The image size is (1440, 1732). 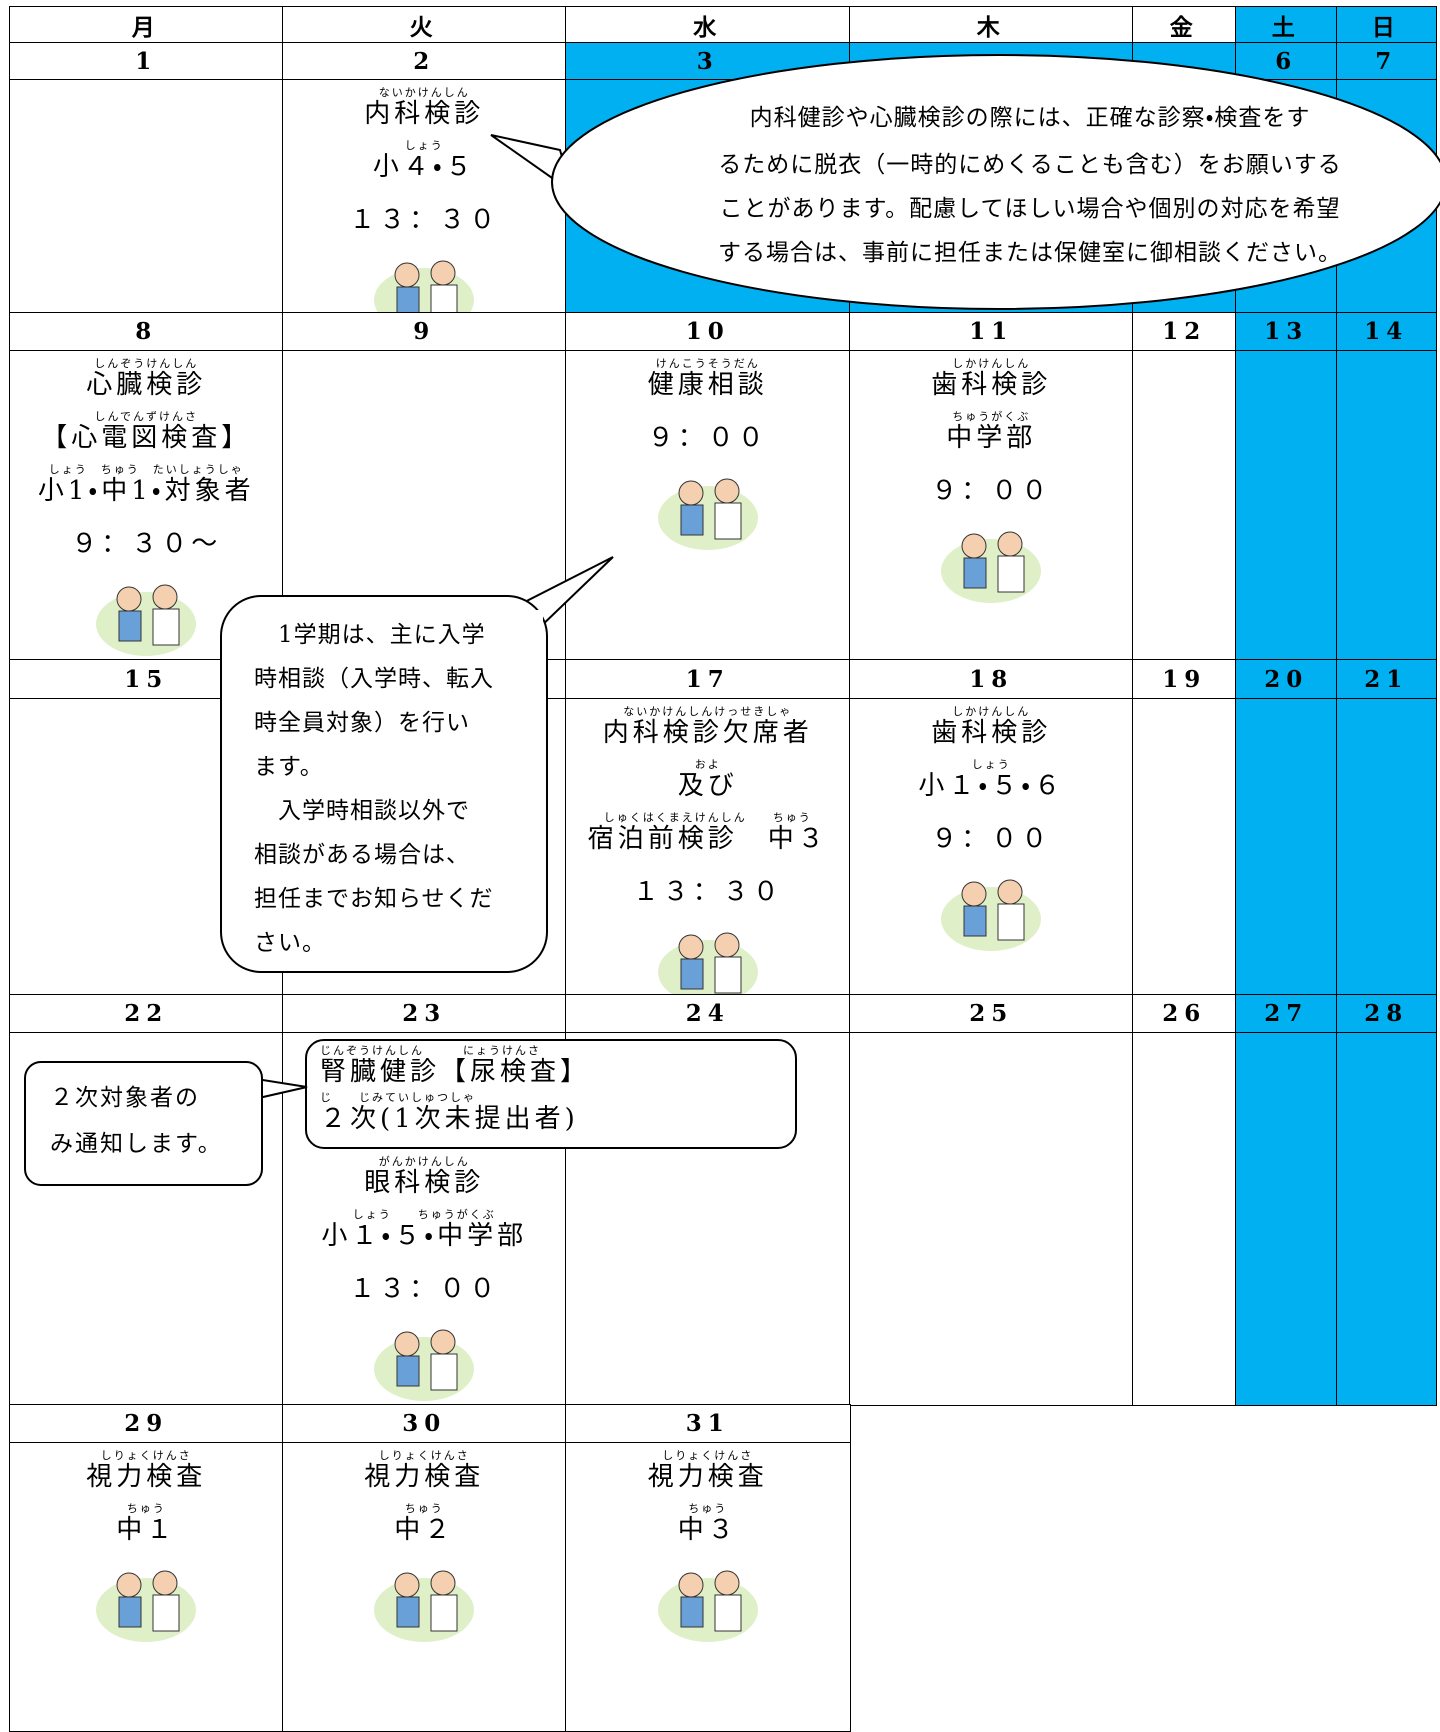 I want to click on day-header: 日, so click(x=1386, y=25).